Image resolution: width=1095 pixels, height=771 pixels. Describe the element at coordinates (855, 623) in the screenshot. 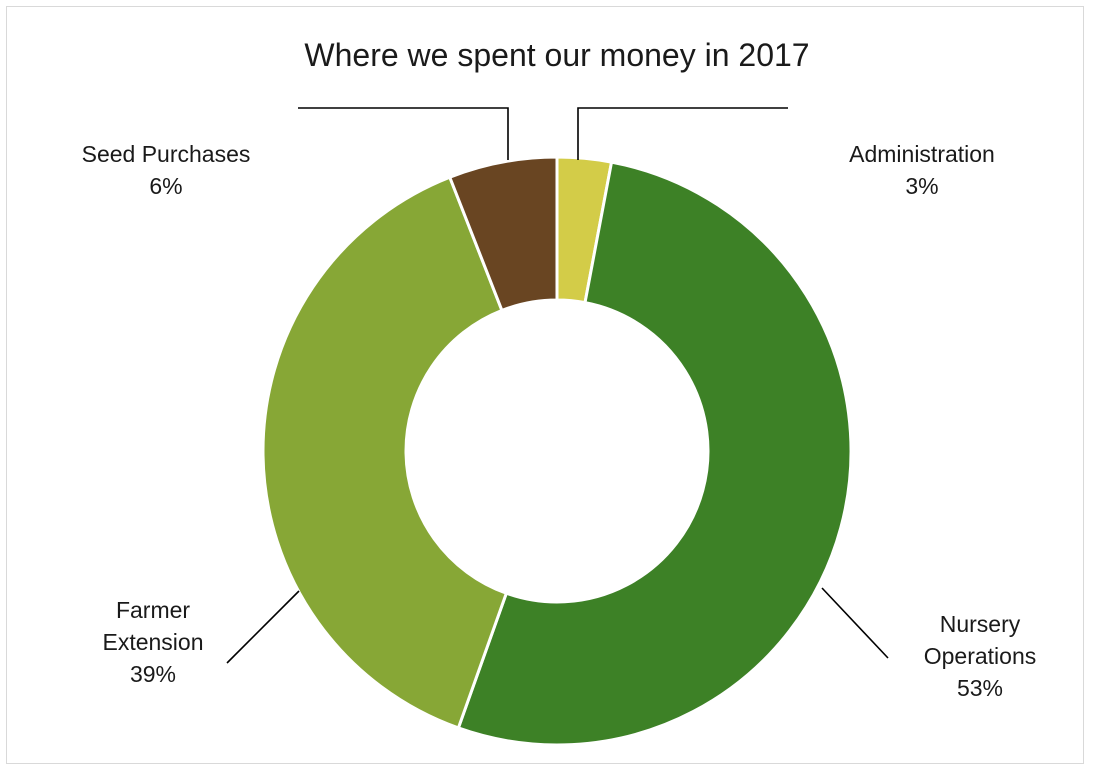

I see `leader-line-nursery-operations` at that location.